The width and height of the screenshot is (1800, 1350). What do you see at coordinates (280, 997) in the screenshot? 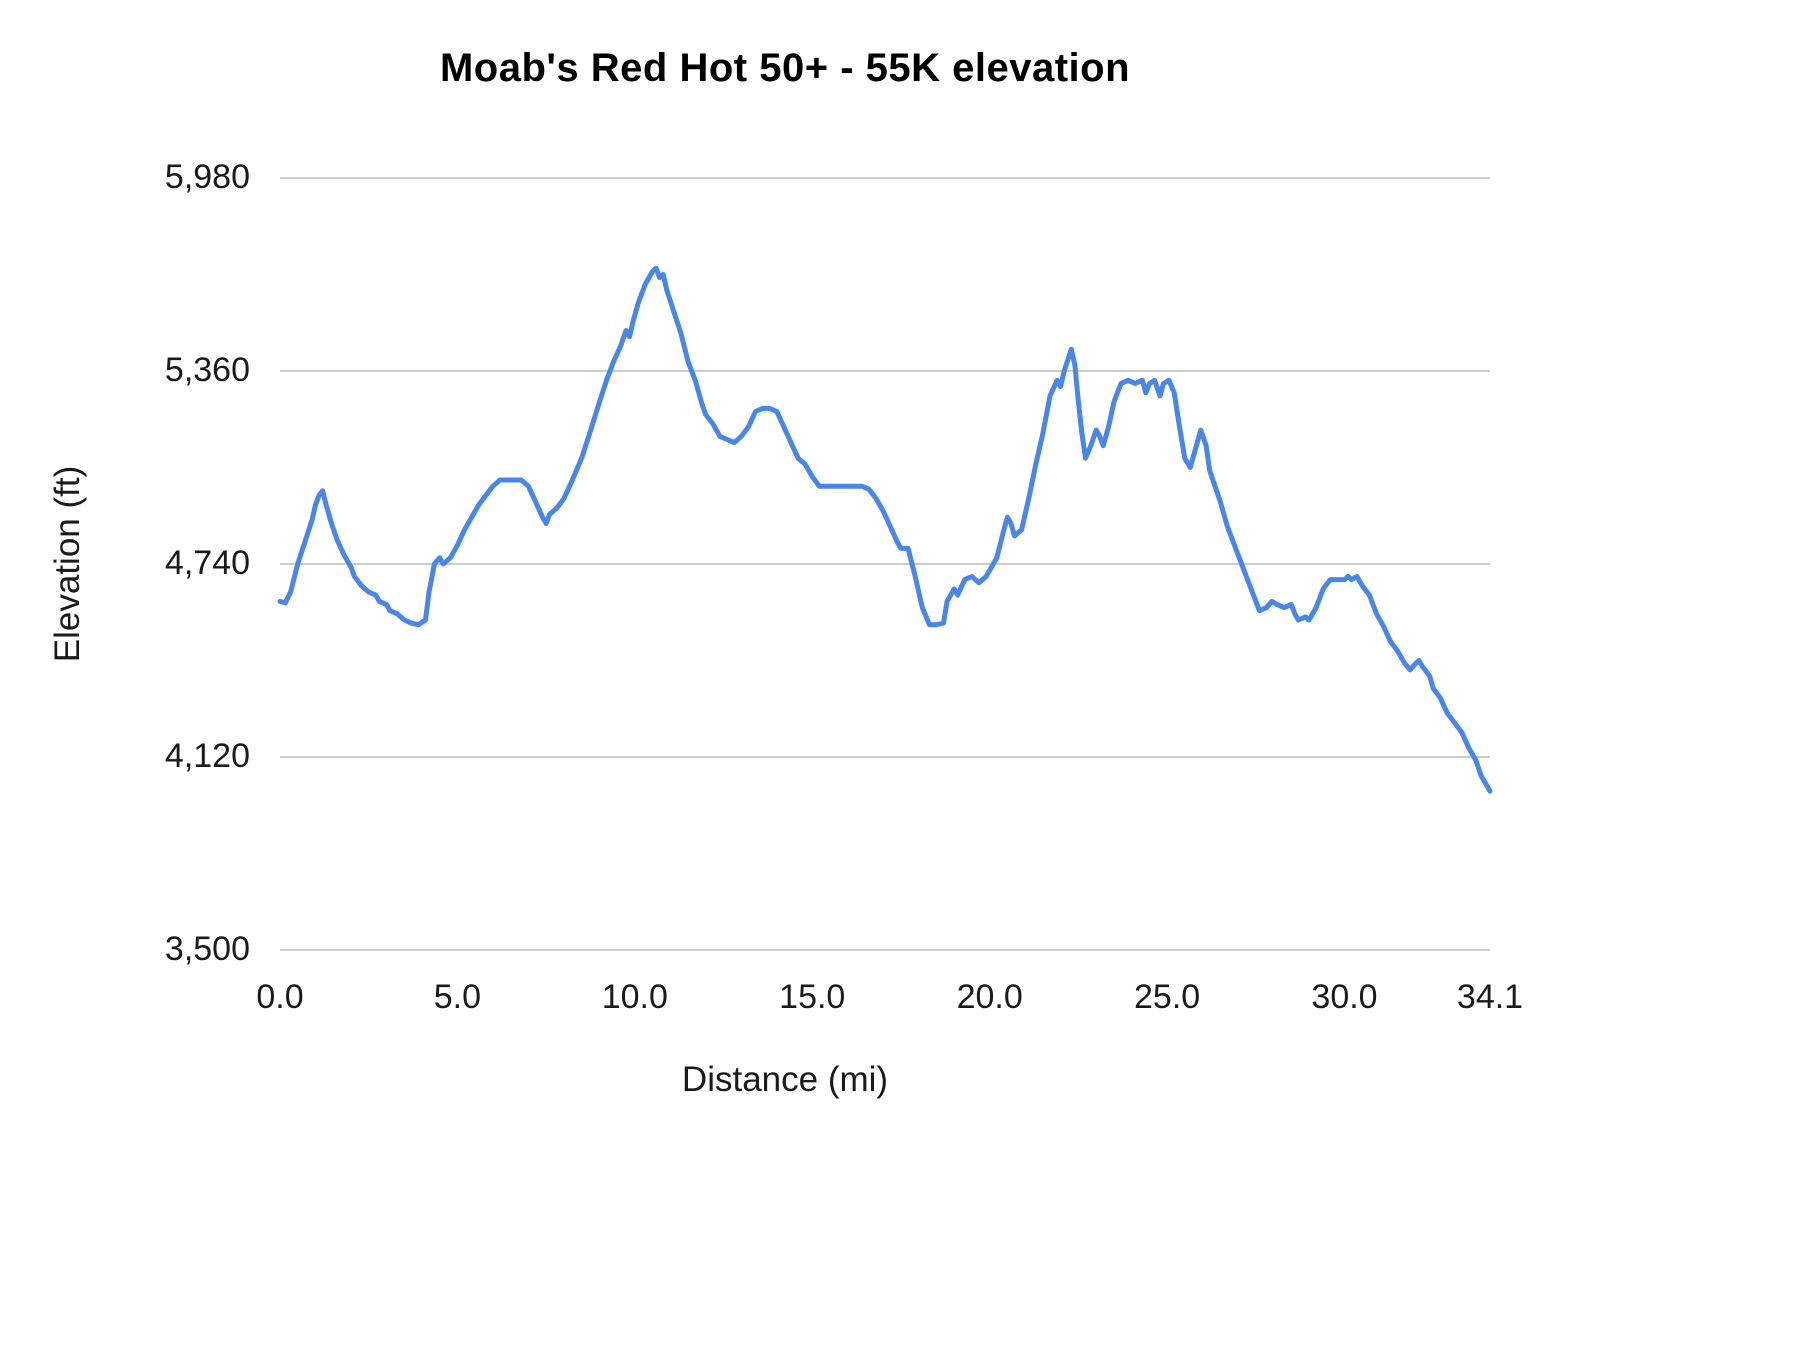
I see `x-tick-label: 0.0` at bounding box center [280, 997].